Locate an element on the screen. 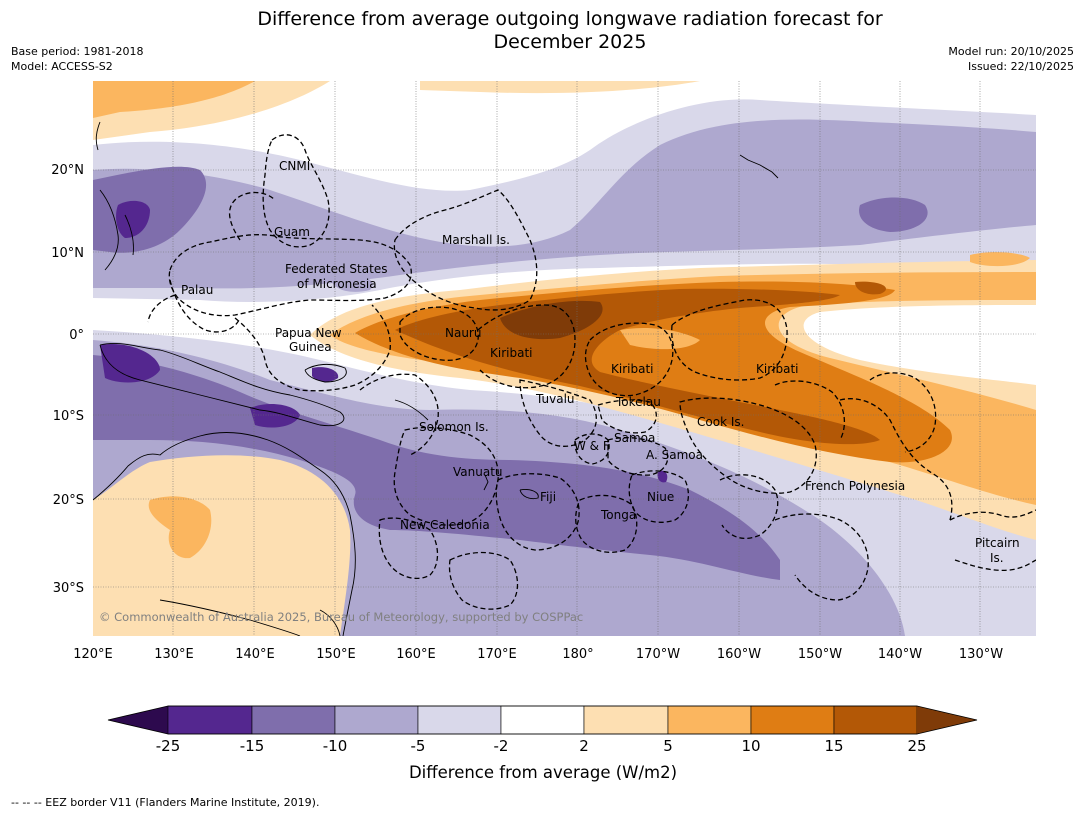  label-fsm-line-2: of Micronesia is located at coordinates (337, 284).